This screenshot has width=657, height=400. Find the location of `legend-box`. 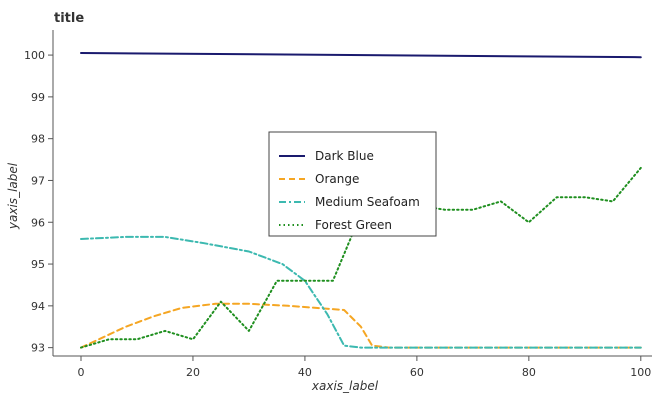

legend-box is located at coordinates (352, 184).